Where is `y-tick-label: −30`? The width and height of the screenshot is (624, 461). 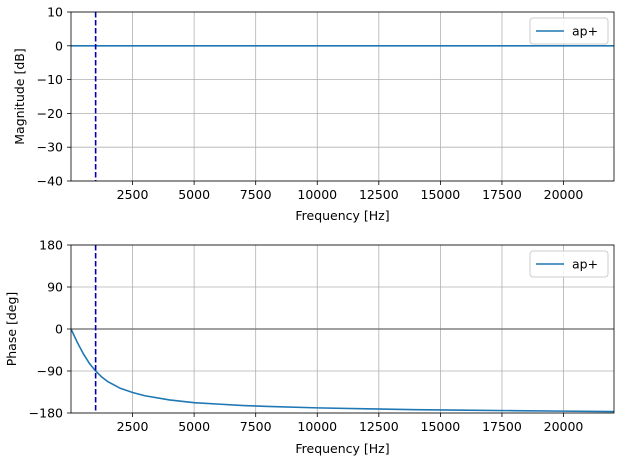
y-tick-label: −30 is located at coordinates (50, 147).